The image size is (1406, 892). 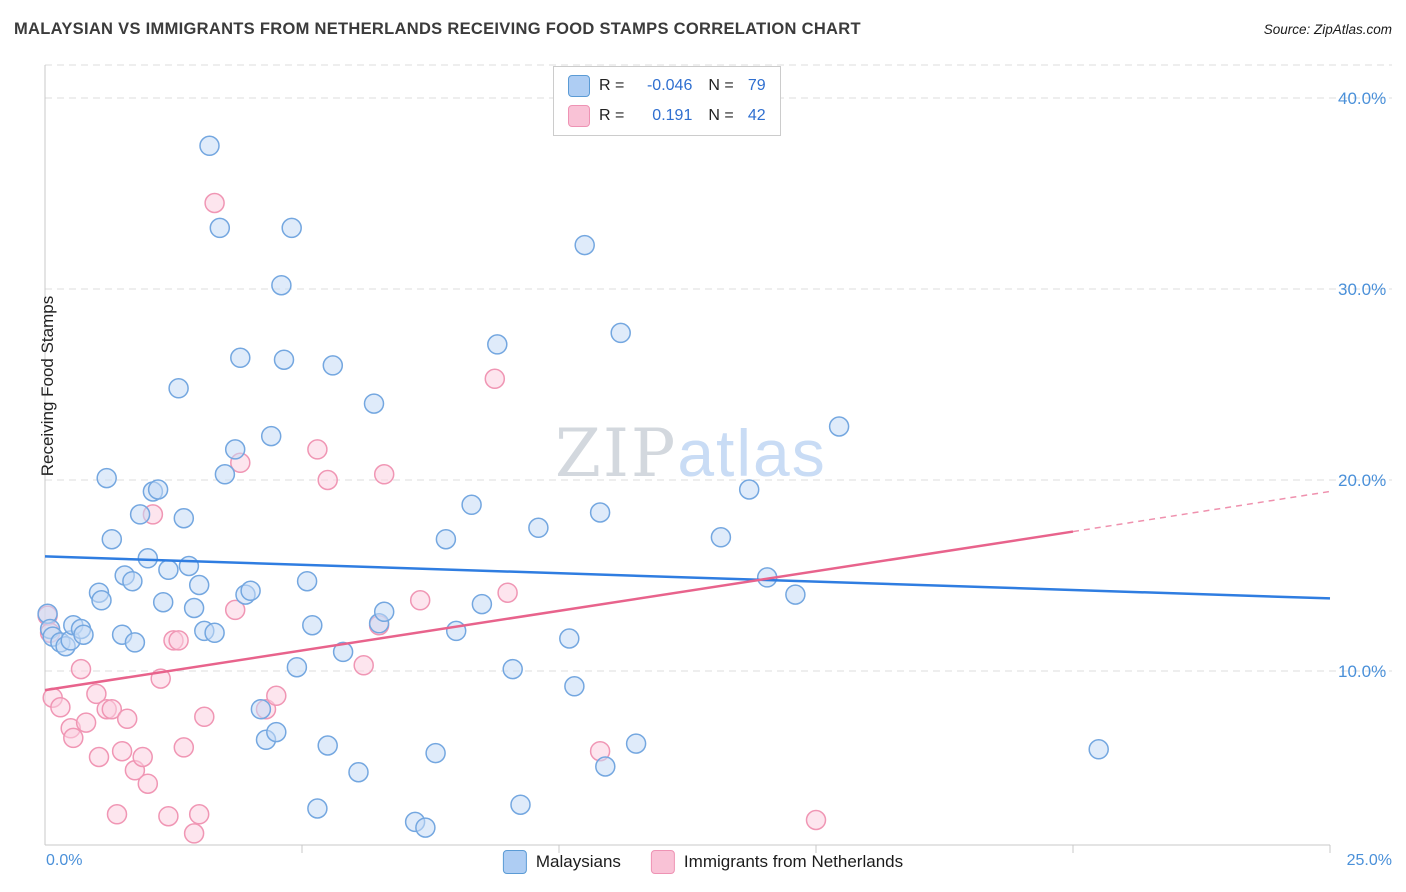 What do you see at coordinates (1362, 289) in the screenshot?
I see `y-tick-label: 30.0%` at bounding box center [1362, 289].